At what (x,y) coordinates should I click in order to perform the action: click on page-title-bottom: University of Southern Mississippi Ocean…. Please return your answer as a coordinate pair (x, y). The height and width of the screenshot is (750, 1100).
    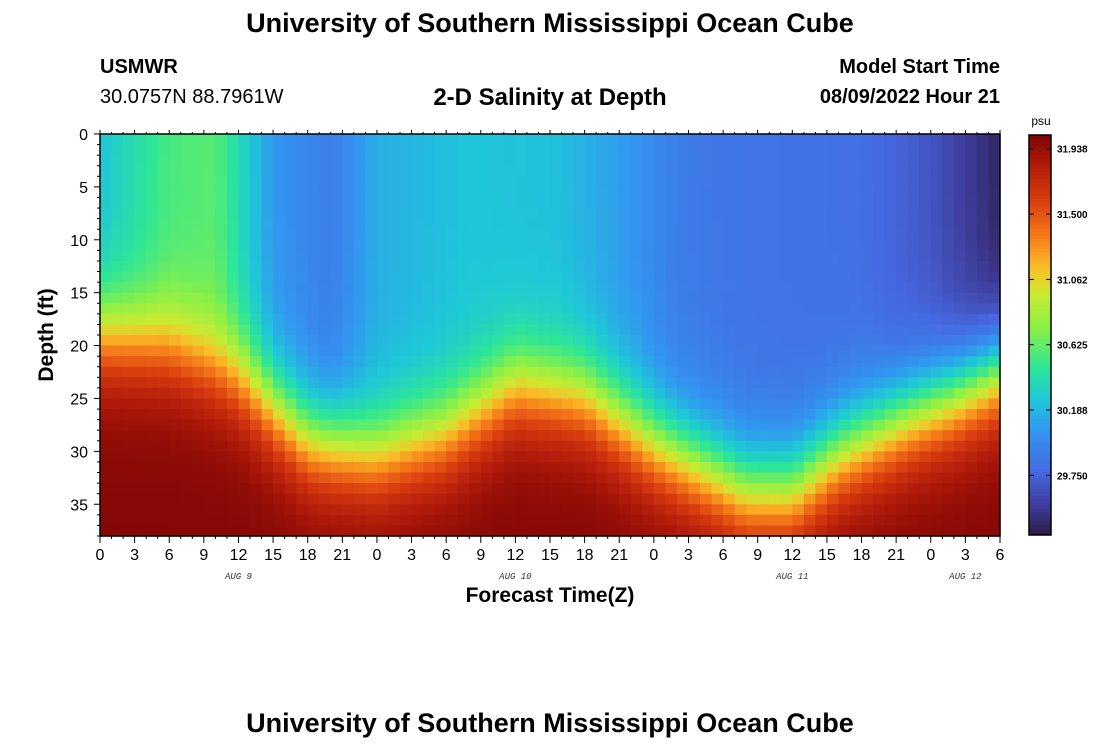
    Looking at the image, I should click on (550, 723).